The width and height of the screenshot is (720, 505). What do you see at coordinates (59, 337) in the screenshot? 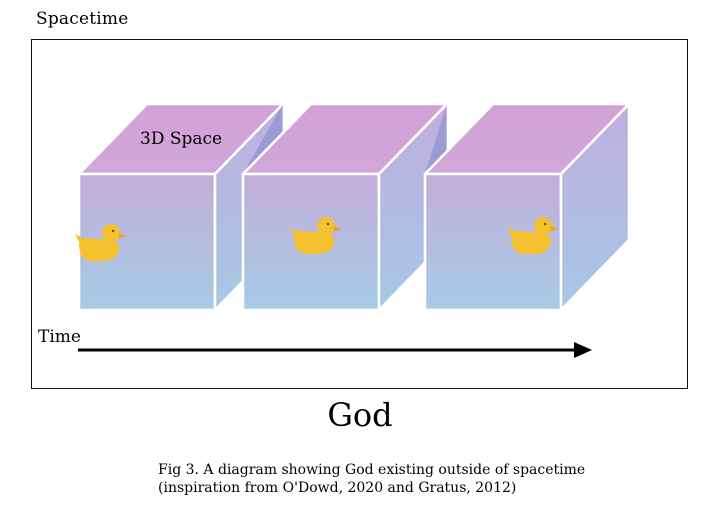
I see `time-label: Time` at bounding box center [59, 337].